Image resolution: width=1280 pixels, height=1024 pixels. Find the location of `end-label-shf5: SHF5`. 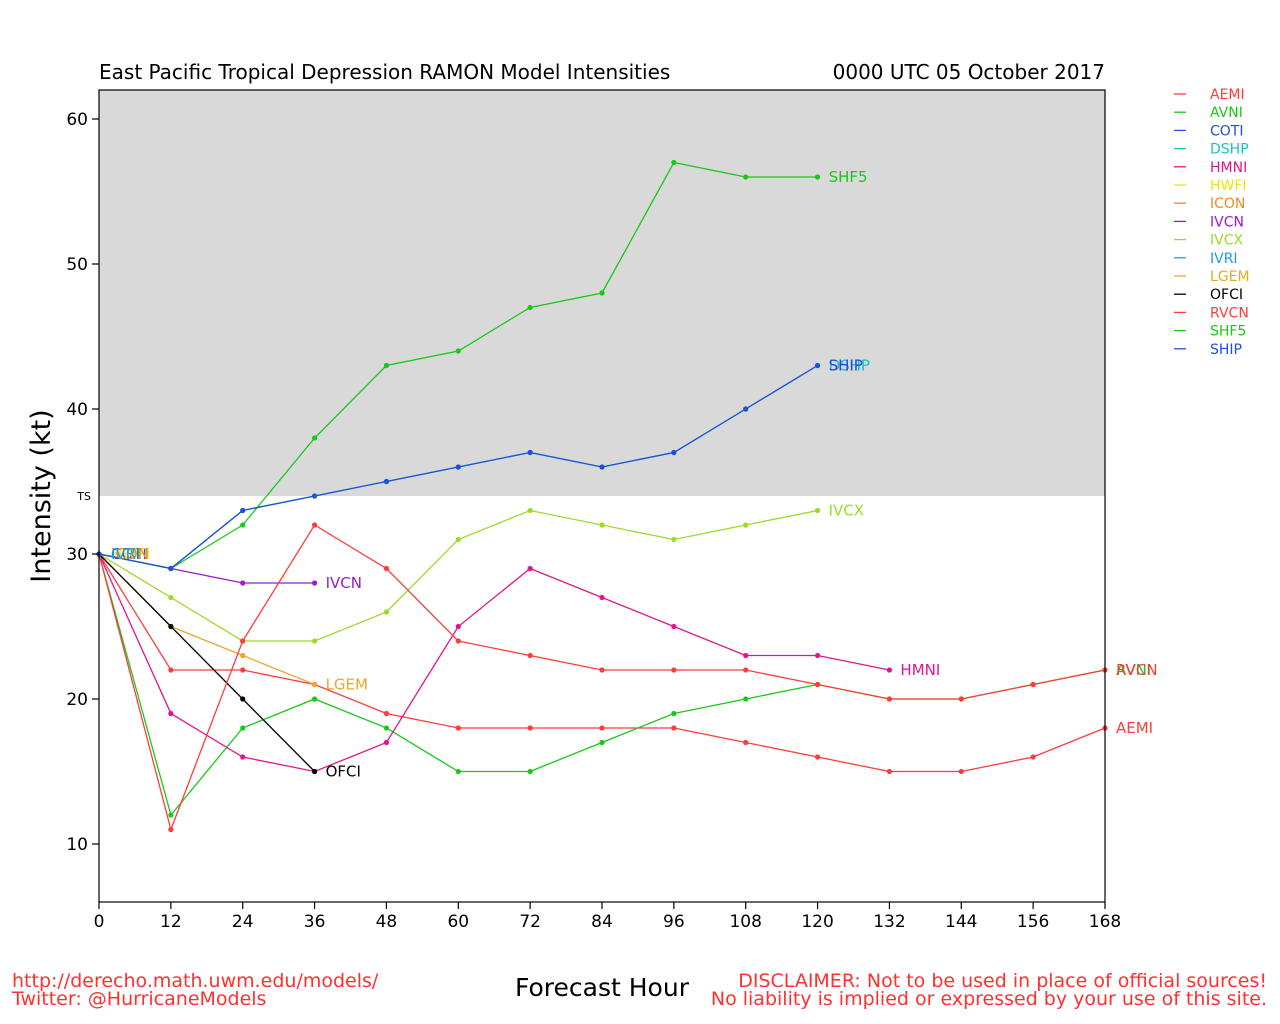

end-label-shf5: SHF5 is located at coordinates (848, 177).